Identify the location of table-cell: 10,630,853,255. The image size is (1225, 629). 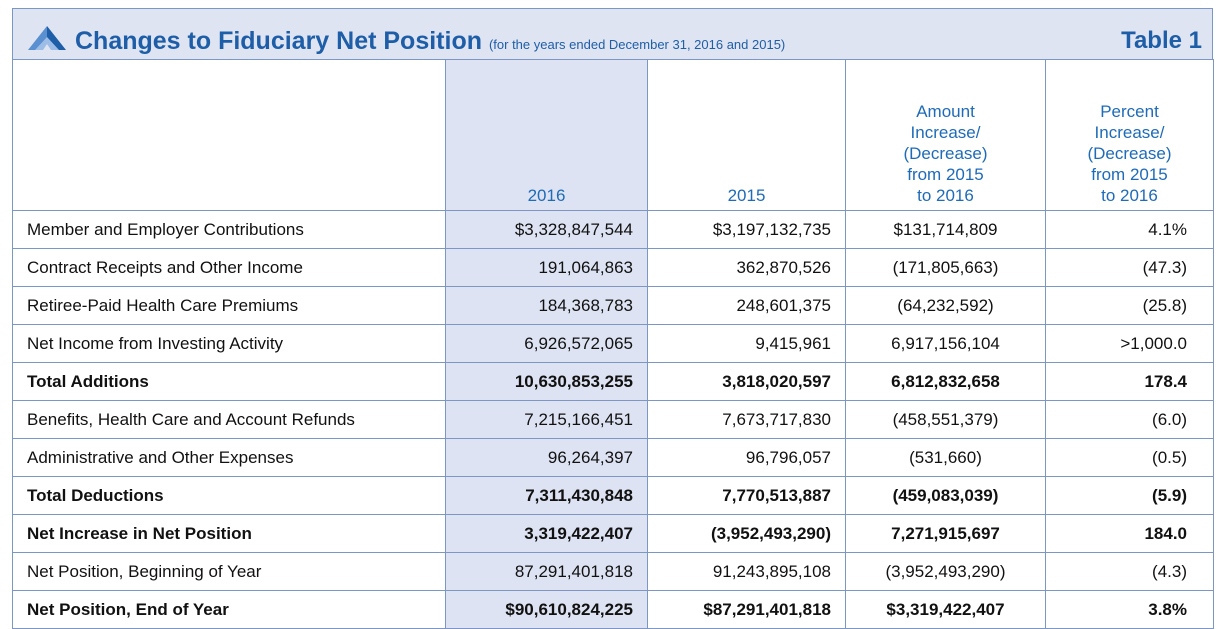
(546, 381).